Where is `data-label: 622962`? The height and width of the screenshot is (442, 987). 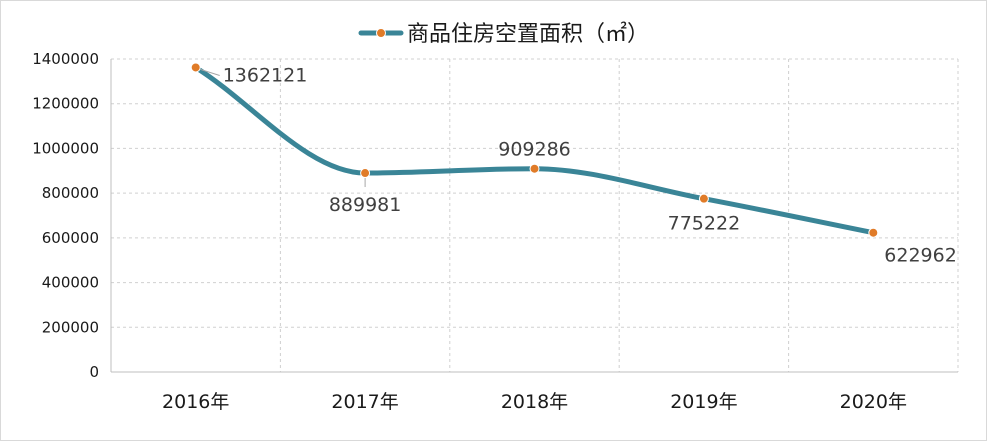 data-label: 622962 is located at coordinates (920, 256).